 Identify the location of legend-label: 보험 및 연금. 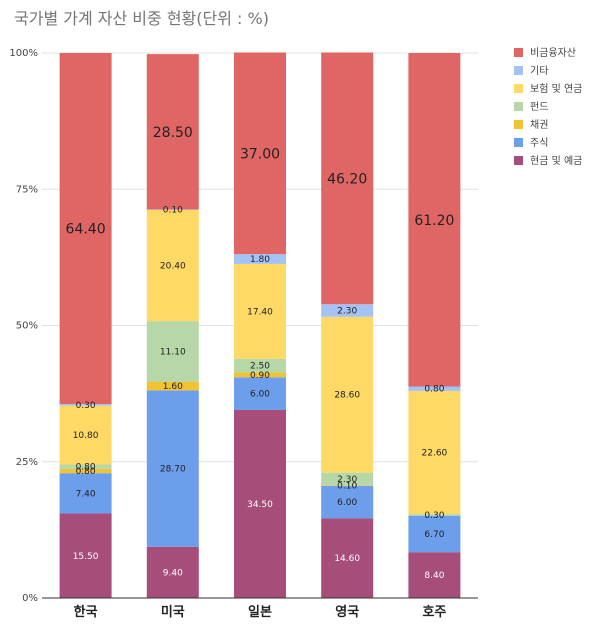
(556, 89).